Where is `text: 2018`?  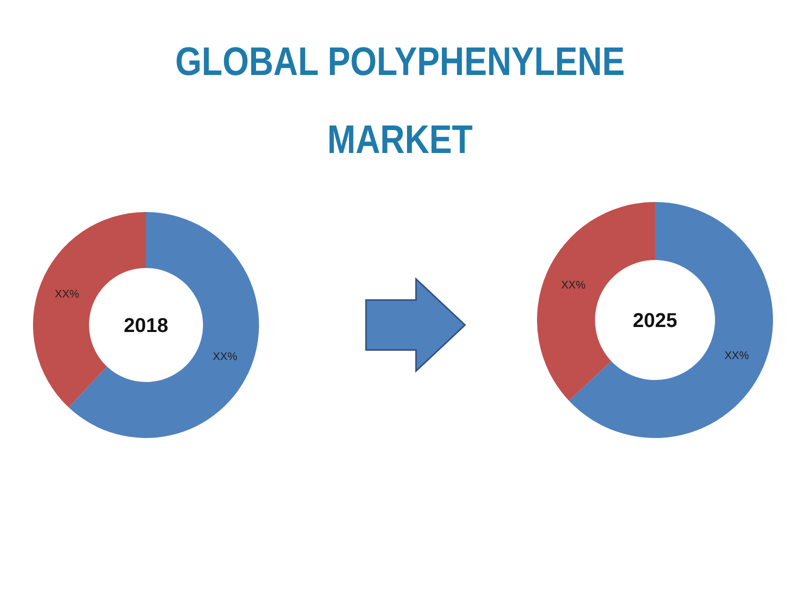 text: 2018 is located at coordinates (146, 326).